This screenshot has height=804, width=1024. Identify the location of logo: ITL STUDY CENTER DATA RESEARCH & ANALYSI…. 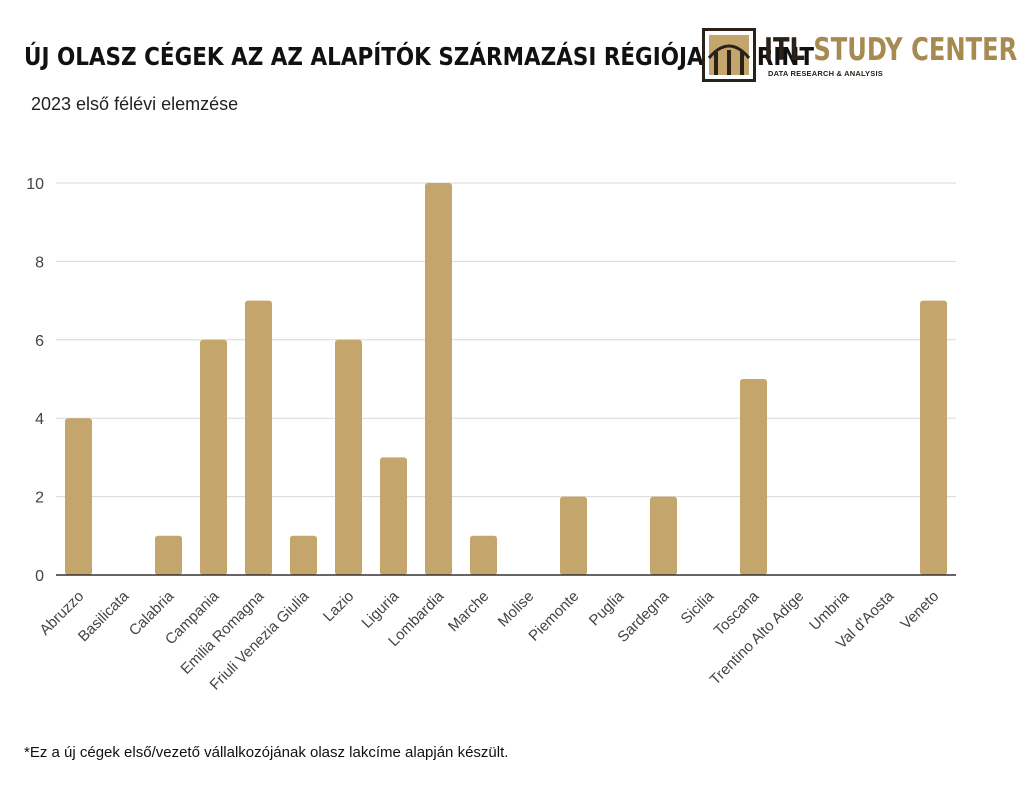
(859, 55).